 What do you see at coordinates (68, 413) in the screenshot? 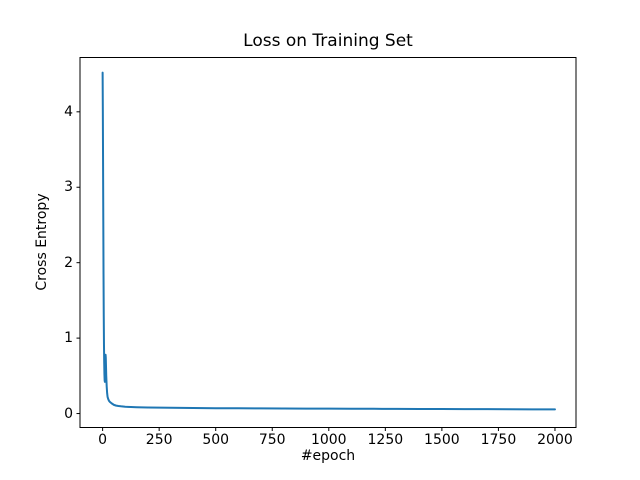
I see `y-tick-label: 0` at bounding box center [68, 413].